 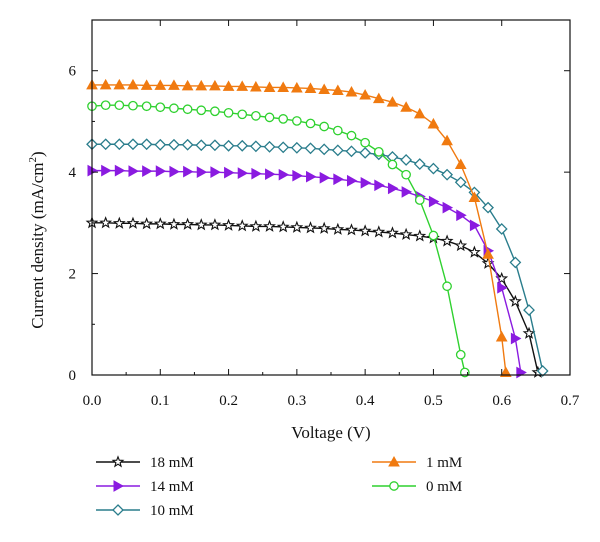 I want to click on x-tick-label: 0.0, so click(x=92, y=401).